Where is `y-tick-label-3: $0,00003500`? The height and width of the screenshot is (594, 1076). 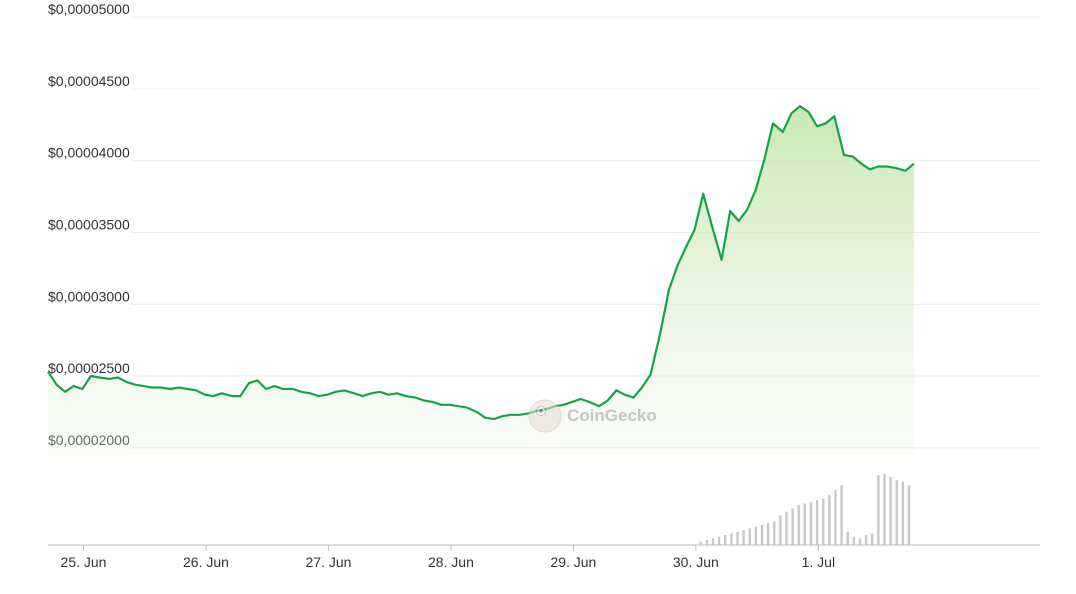 y-tick-label-3: $0,00003500 is located at coordinates (89, 225).